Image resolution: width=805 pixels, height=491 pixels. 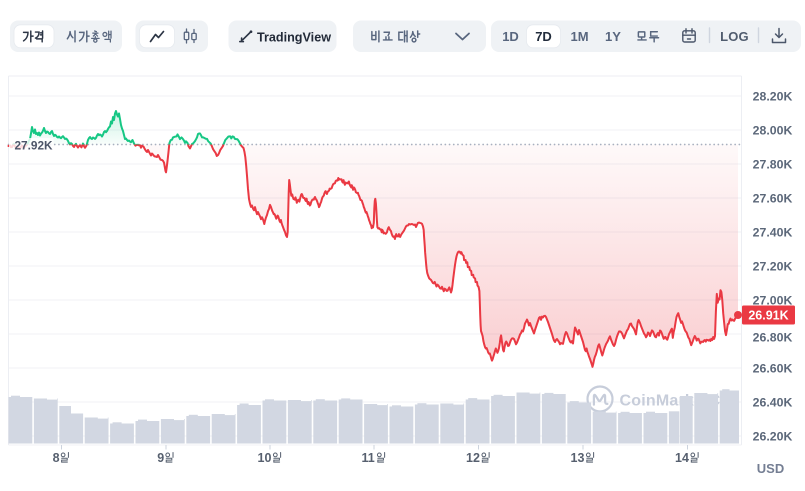 What do you see at coordinates (773, 436) in the screenshot?
I see `svg-text: 26.20K` at bounding box center [773, 436].